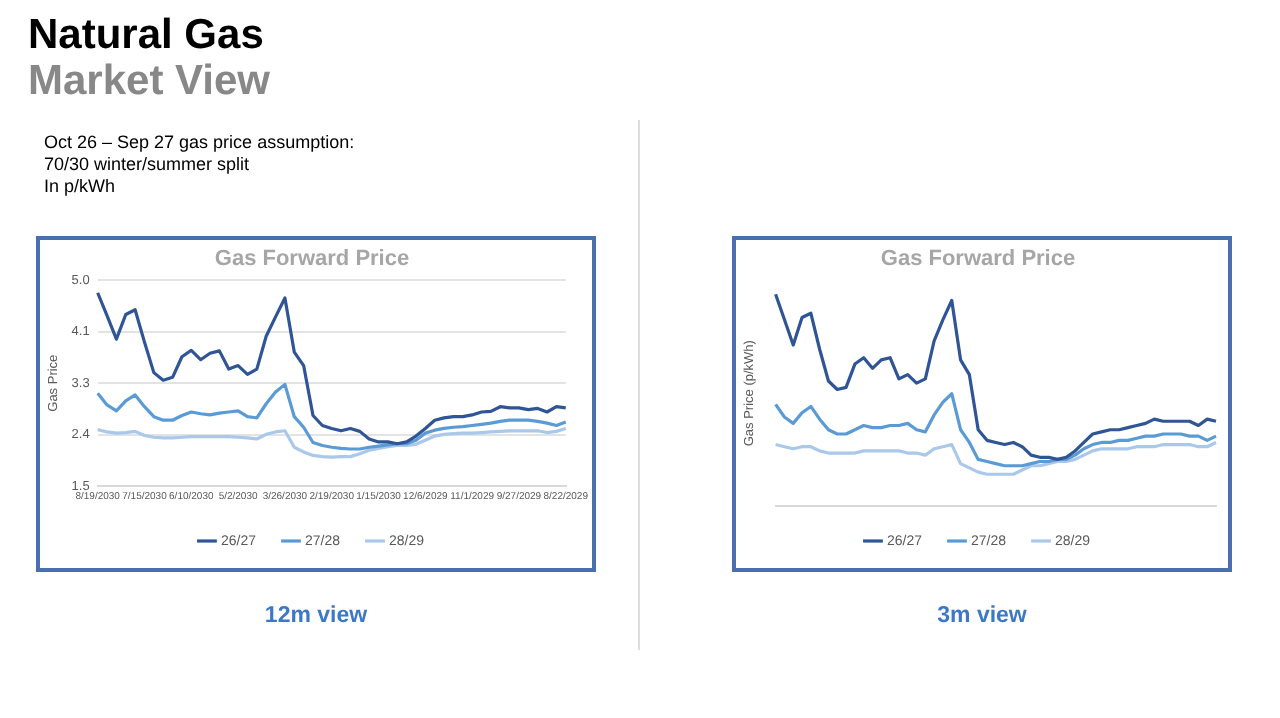 Image resolution: width=1280 pixels, height=718 pixels. Describe the element at coordinates (982, 616) in the screenshot. I see `text: 3m view` at that location.